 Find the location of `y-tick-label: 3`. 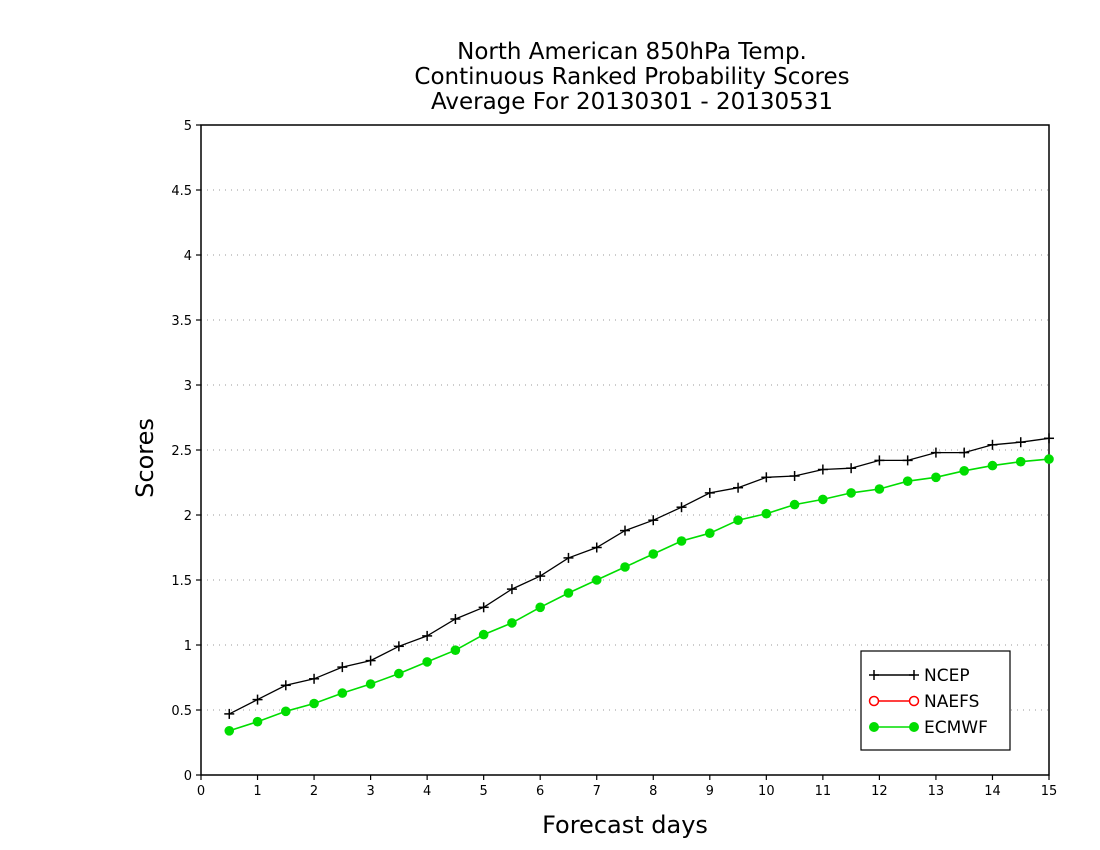

y-tick-label: 3 is located at coordinates (188, 386).